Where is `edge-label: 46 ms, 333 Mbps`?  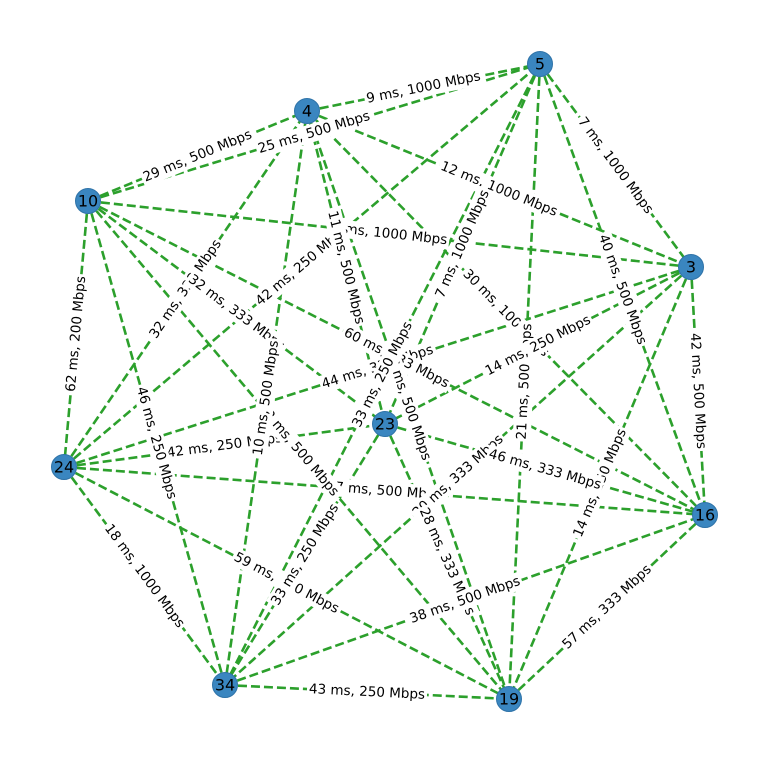
edge-label: 46 ms, 333 Mbps is located at coordinates (545, 469).